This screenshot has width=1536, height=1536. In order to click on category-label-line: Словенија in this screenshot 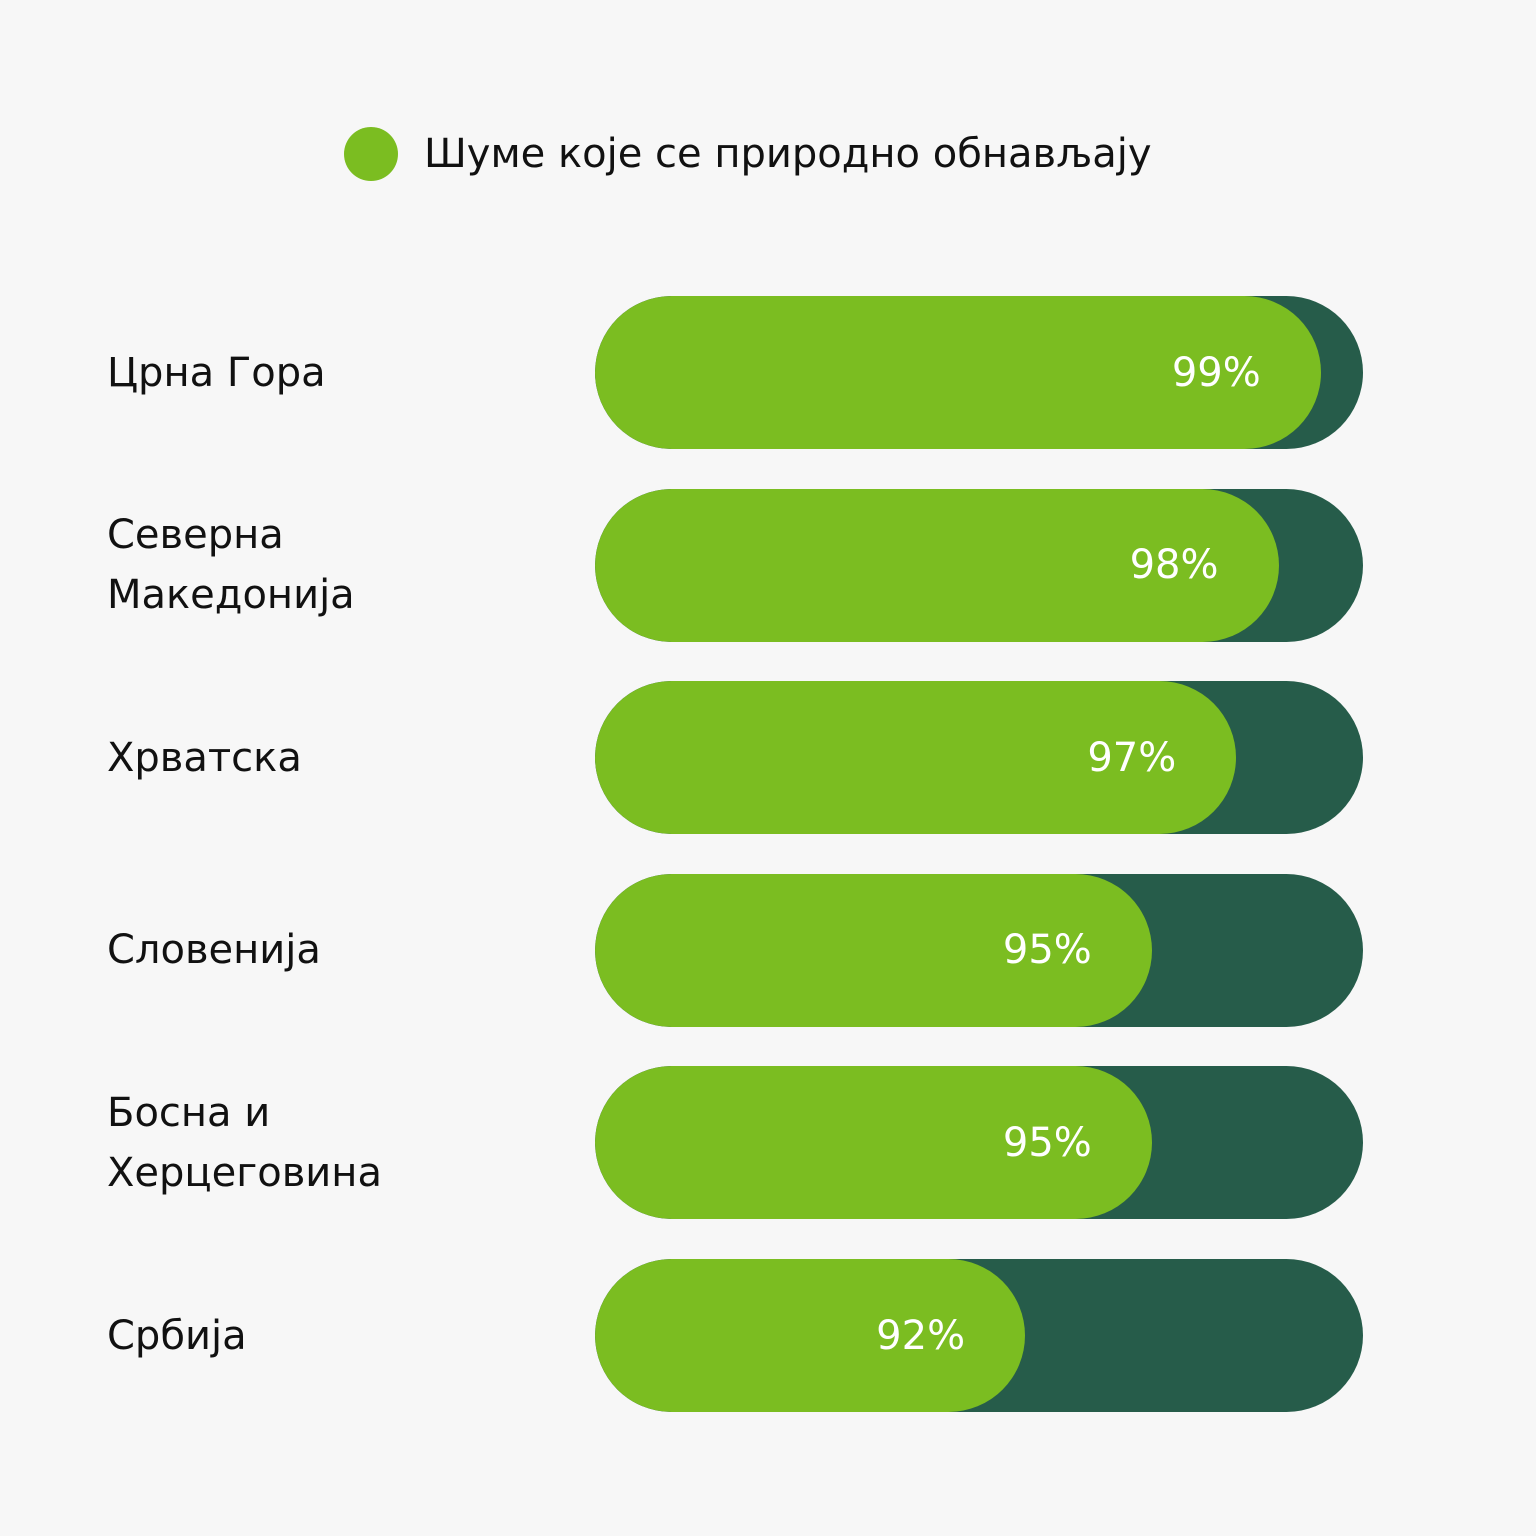, I will do `click(214, 950)`.